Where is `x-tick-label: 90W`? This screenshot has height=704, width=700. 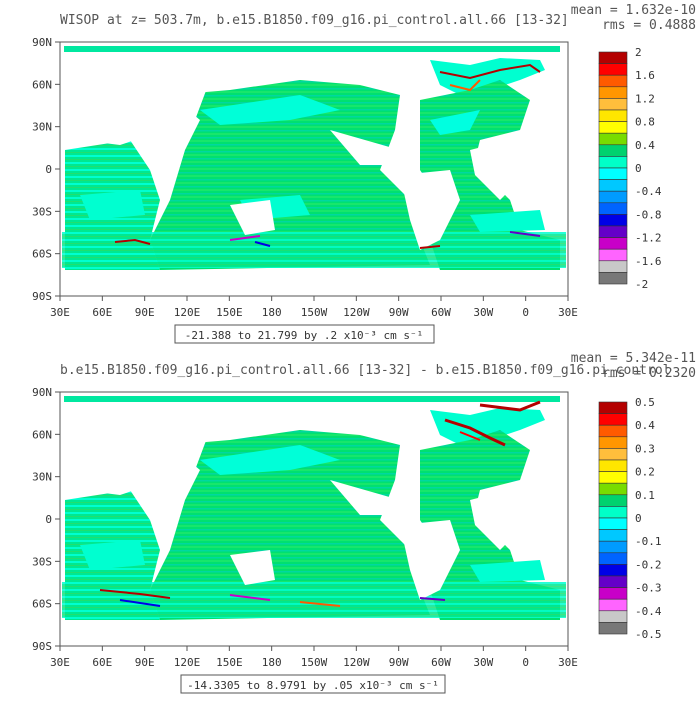
x-tick-label: 90W is located at coordinates (399, 662).